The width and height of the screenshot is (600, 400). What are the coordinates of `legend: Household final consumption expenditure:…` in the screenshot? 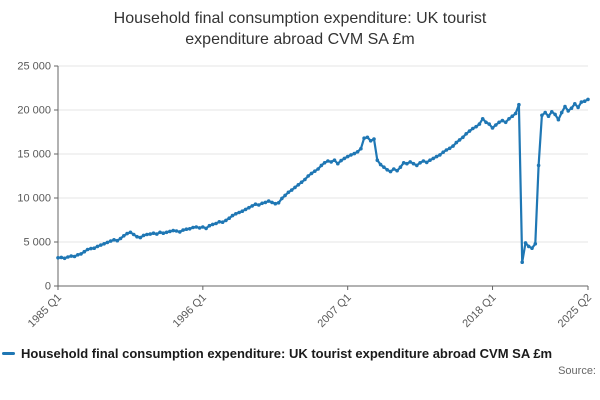 It's located at (300, 353).